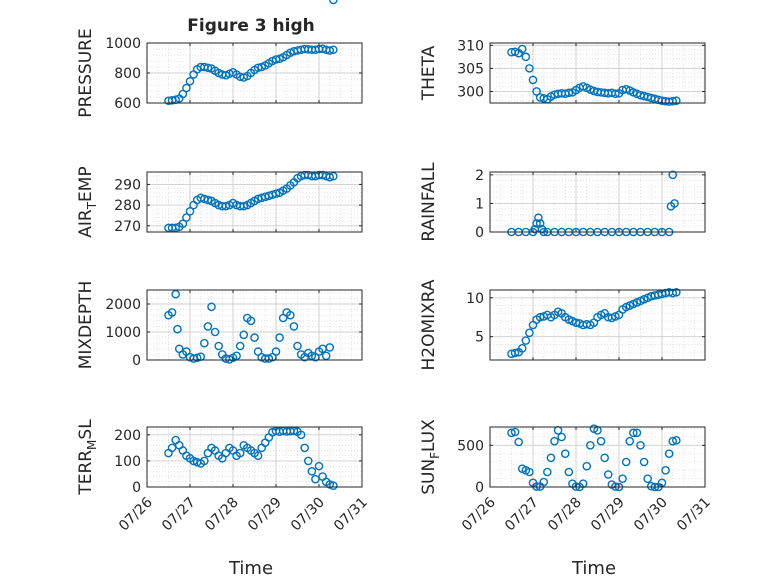  What do you see at coordinates (430, 457) in the screenshot?
I see `y-axis-label: SUNFLUX` at bounding box center [430, 457].